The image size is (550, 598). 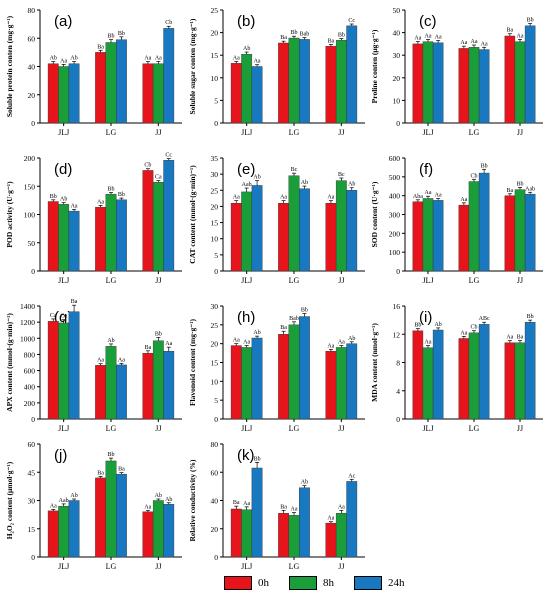 What do you see at coordinates (53, 316) in the screenshot?
I see `significance-label: Ca` at bounding box center [53, 316].